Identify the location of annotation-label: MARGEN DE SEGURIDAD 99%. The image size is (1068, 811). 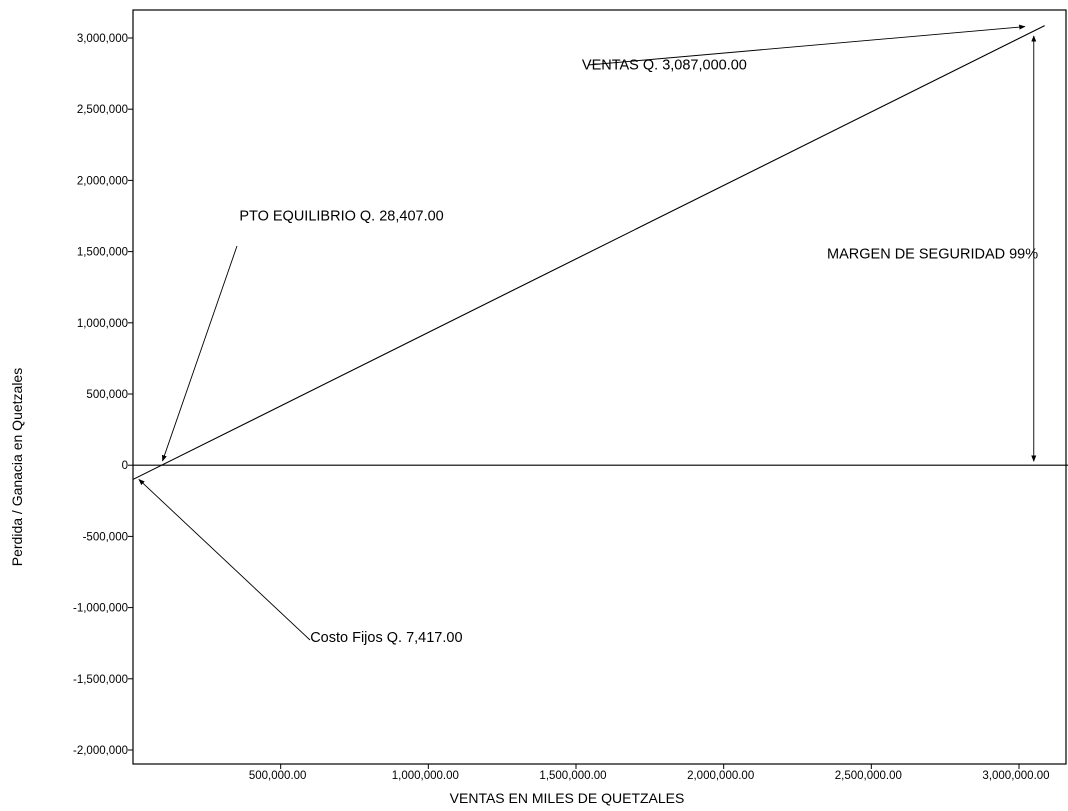
(932, 255).